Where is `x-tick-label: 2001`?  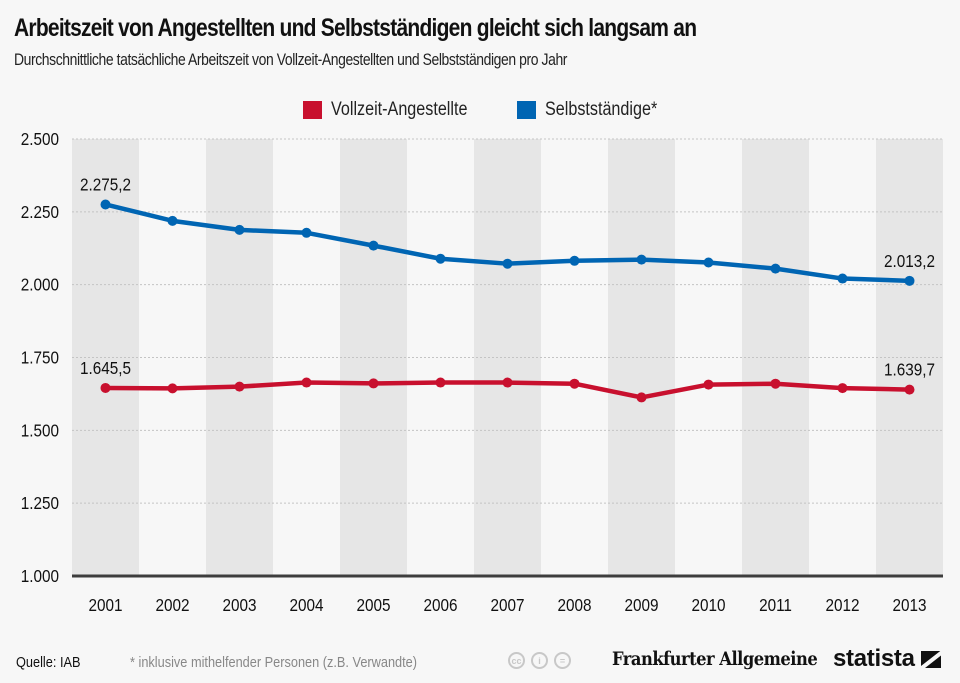 x-tick-label: 2001 is located at coordinates (105, 605).